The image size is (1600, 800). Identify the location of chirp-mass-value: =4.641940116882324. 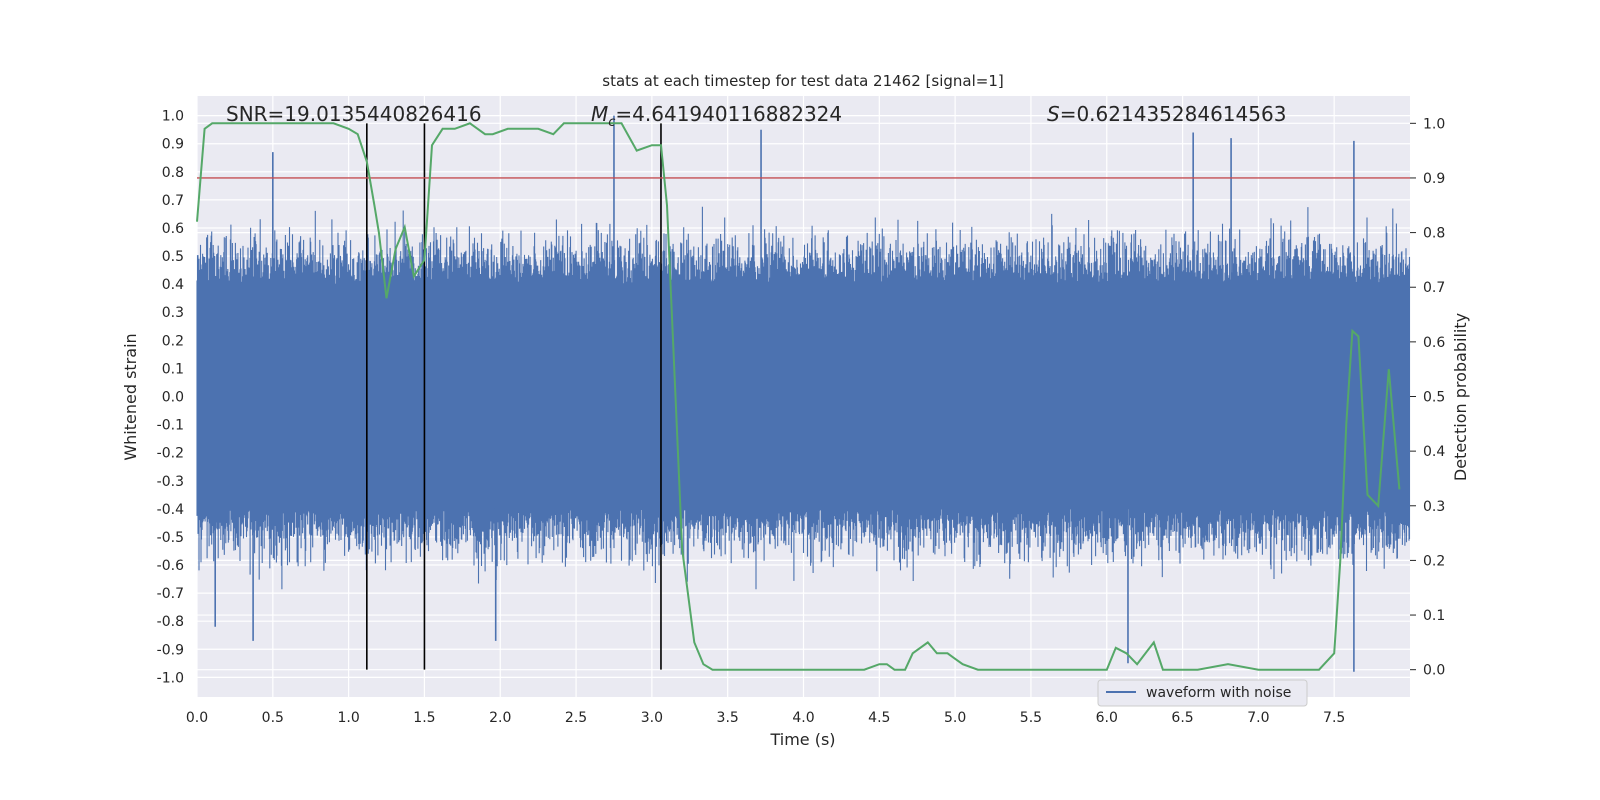
(728, 114).